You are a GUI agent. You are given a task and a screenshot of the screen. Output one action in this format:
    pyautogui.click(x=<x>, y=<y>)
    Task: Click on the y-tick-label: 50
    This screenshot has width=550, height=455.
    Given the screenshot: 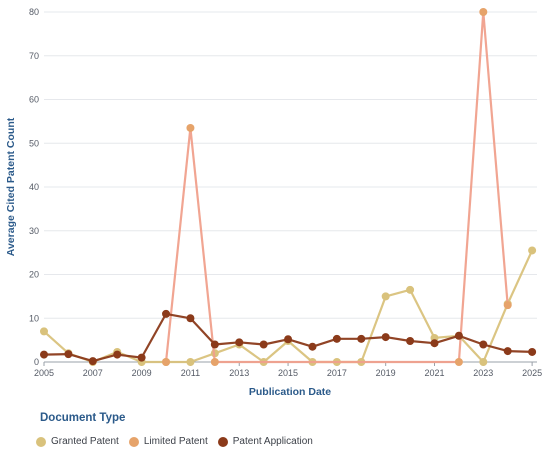 What is the action you would take?
    pyautogui.click(x=34, y=143)
    